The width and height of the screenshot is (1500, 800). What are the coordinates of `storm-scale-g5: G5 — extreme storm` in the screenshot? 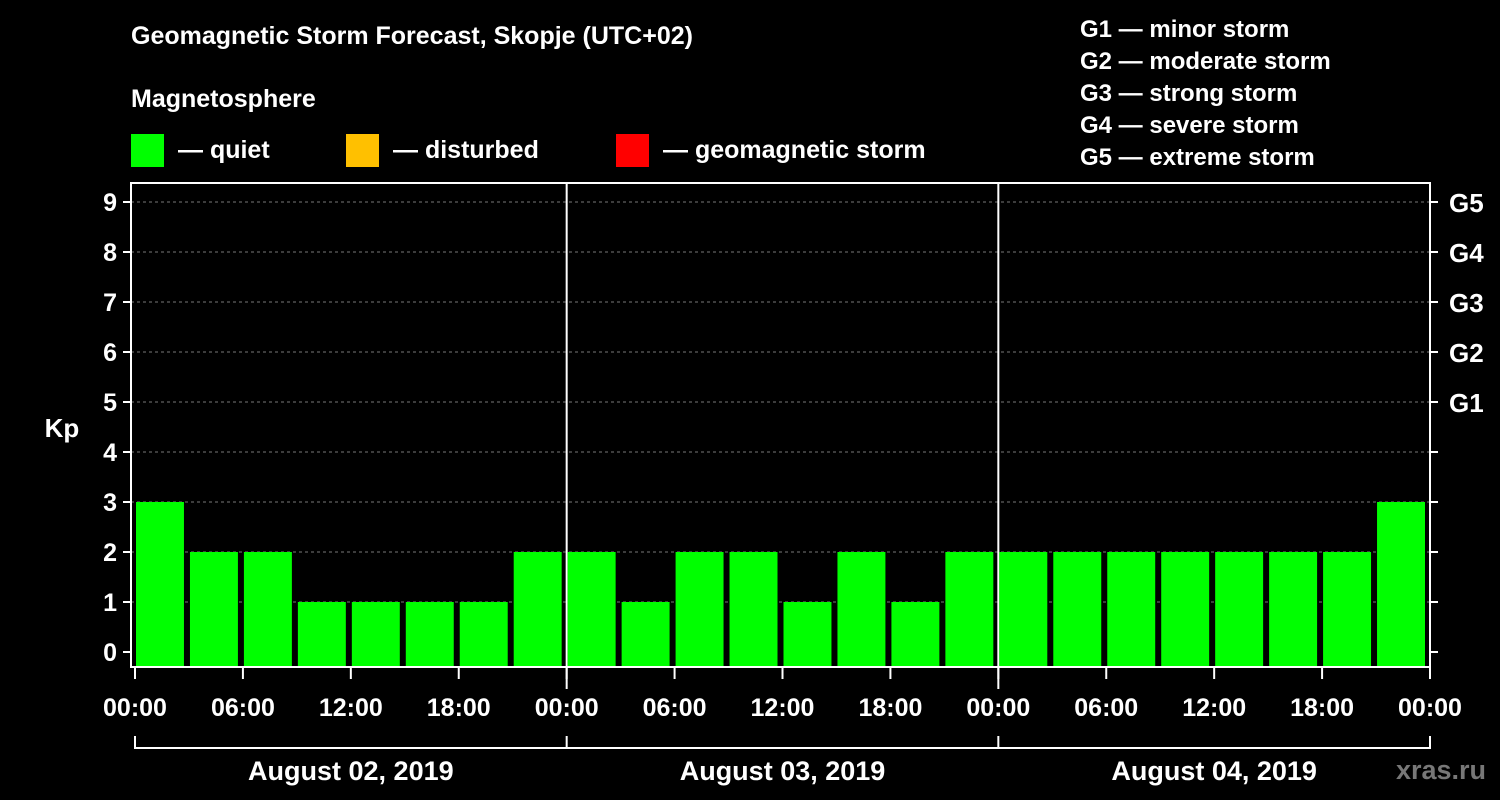 It's located at (1197, 157).